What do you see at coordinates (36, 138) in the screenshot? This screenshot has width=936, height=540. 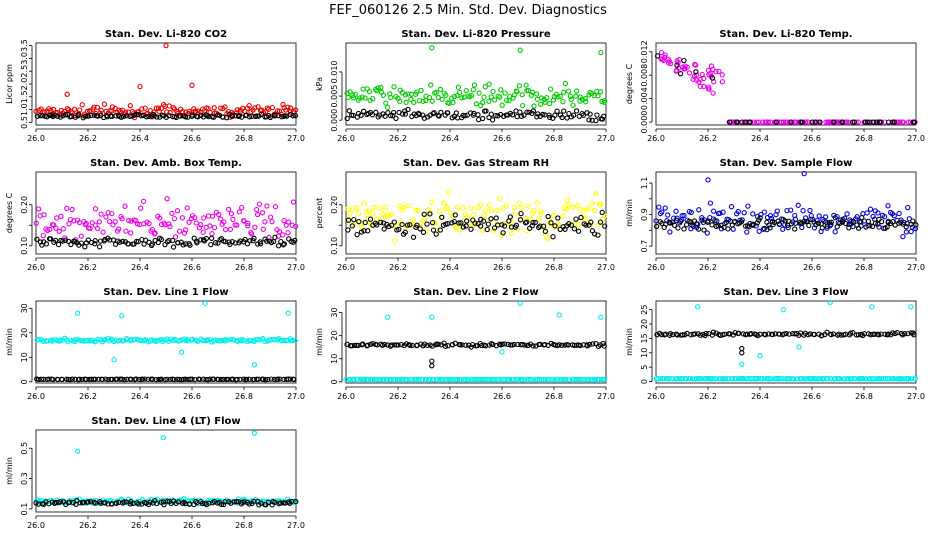 I see `x-tick-label: 26.0` at bounding box center [36, 138].